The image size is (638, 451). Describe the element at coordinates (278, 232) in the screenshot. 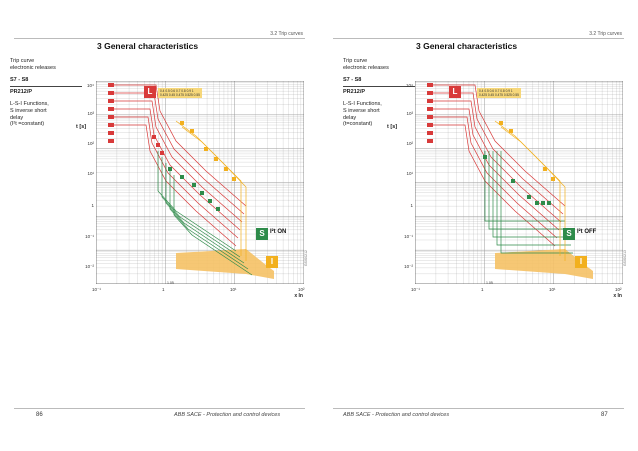

I see `i2t-state-label: I²t ON` at that location.